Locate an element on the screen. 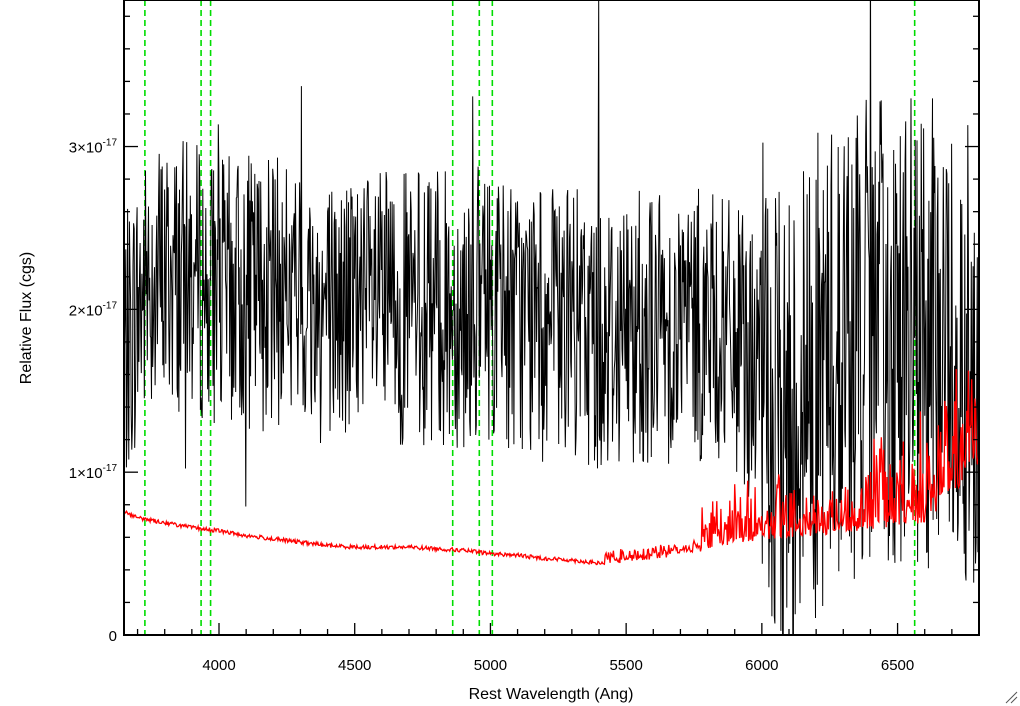 The height and width of the screenshot is (706, 1020). x-tick-label: 6000 is located at coordinates (761, 665).